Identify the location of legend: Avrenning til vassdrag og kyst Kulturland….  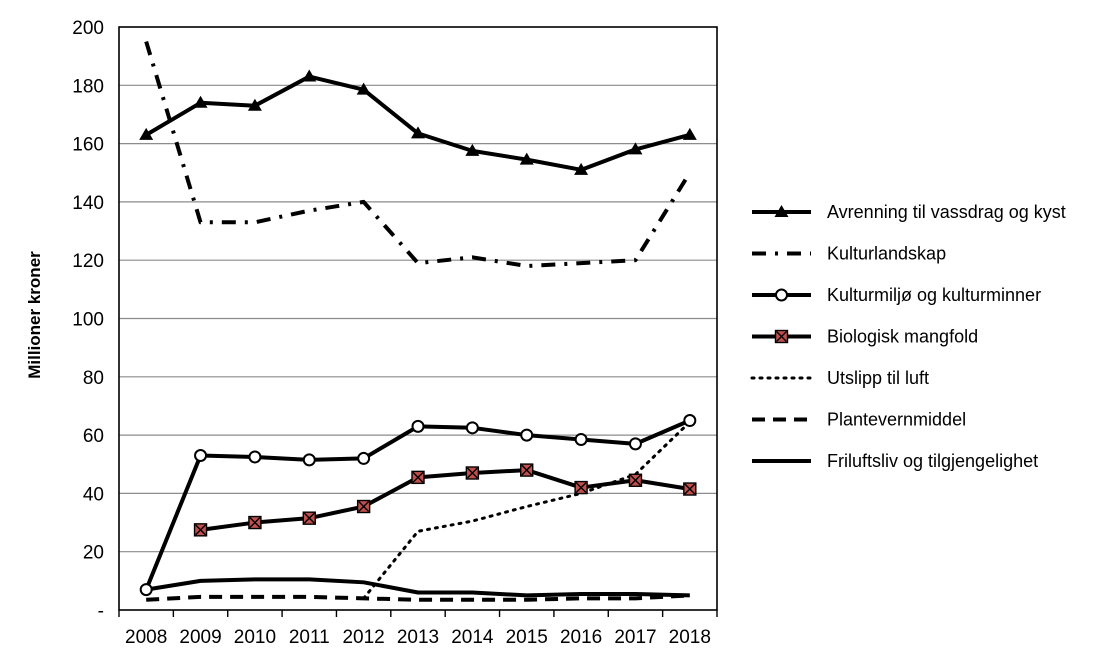
(908, 336).